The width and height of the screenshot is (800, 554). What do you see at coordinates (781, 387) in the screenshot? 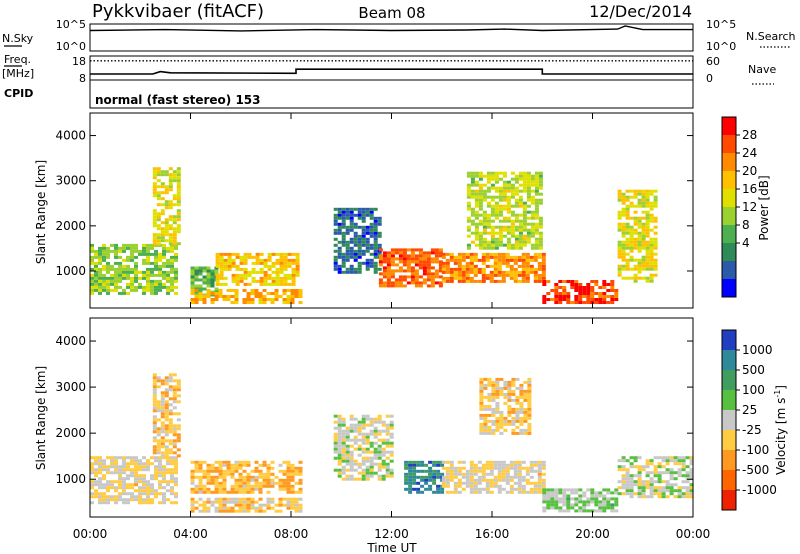
I see `velocity-cbar-label-end: ]` at bounding box center [781, 387].